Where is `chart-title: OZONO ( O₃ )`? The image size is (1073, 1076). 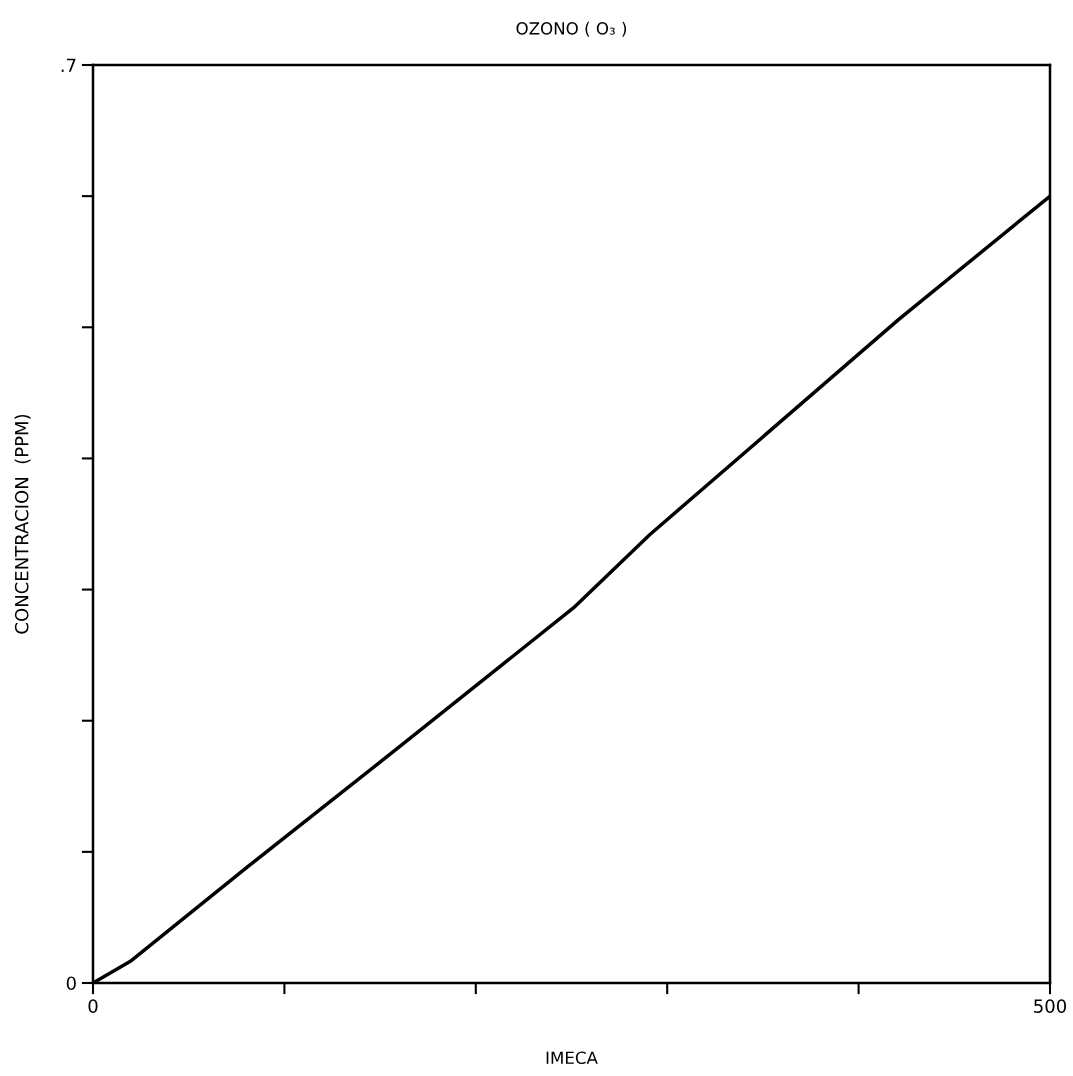
chart-title: OZONO ( O₃ ) is located at coordinates (571, 29).